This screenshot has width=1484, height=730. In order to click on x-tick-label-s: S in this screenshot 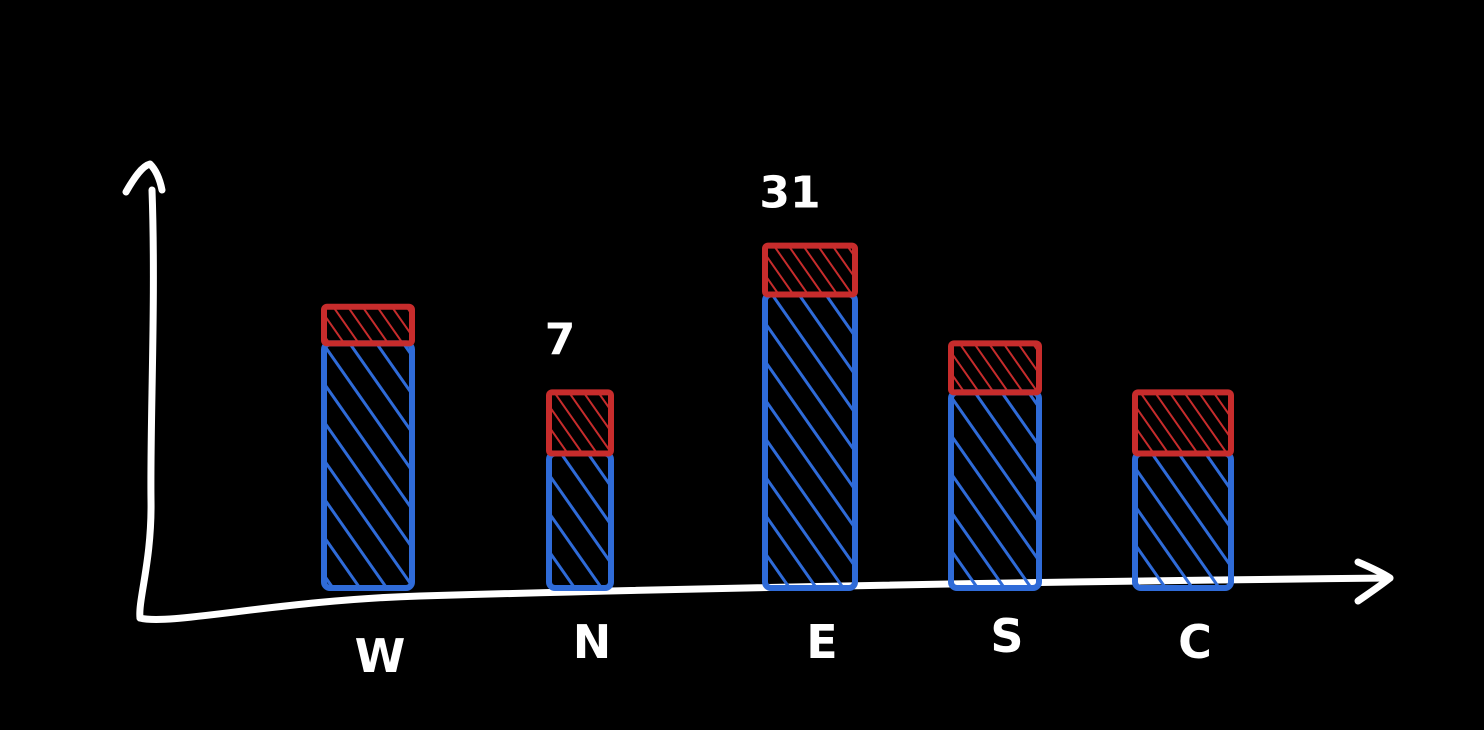, I will do `click(1006, 636)`.